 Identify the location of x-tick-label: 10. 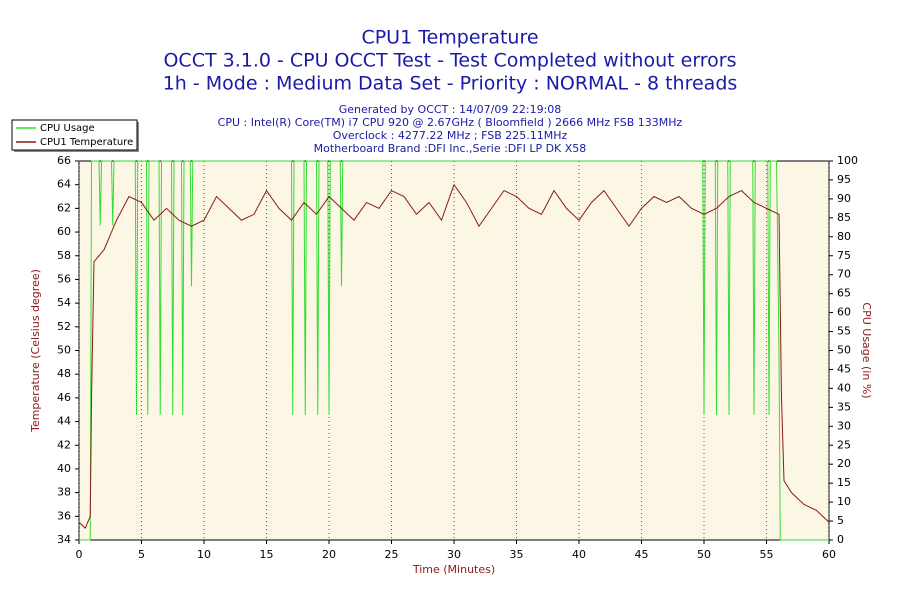
(204, 554).